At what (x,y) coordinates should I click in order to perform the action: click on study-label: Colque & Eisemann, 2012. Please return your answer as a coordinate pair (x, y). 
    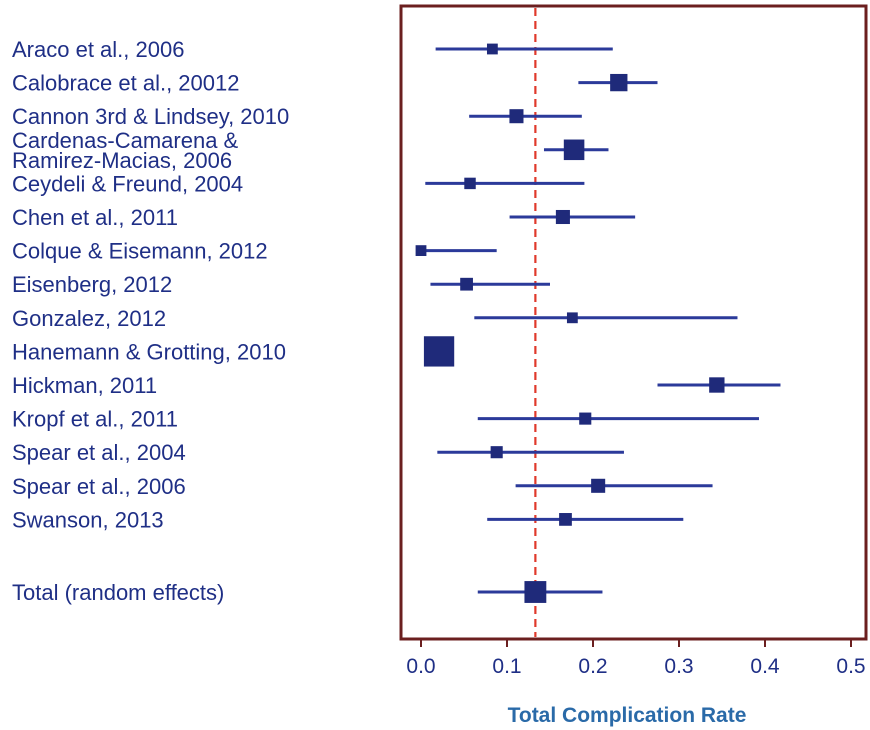
    Looking at the image, I should click on (140, 251).